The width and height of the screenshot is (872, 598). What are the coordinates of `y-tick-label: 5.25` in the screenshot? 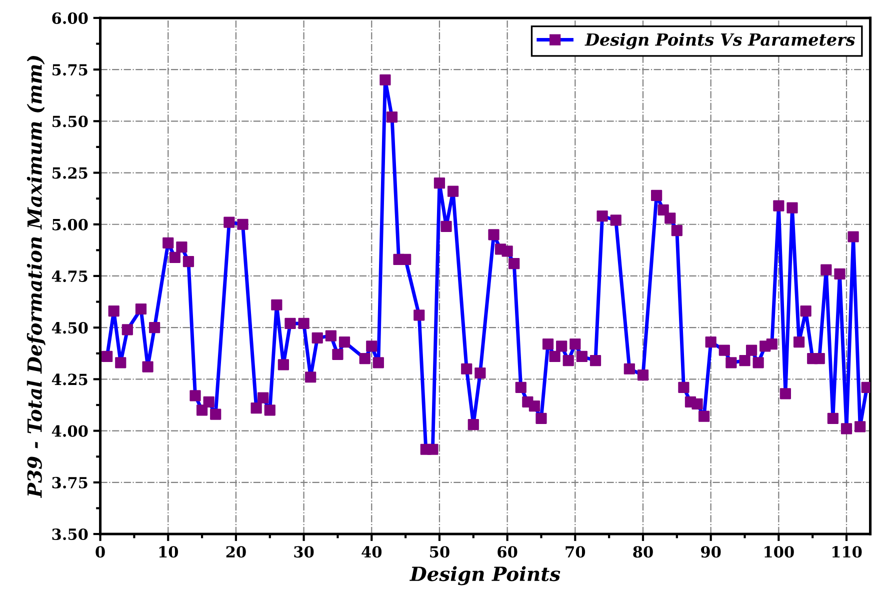 It's located at (70, 173).